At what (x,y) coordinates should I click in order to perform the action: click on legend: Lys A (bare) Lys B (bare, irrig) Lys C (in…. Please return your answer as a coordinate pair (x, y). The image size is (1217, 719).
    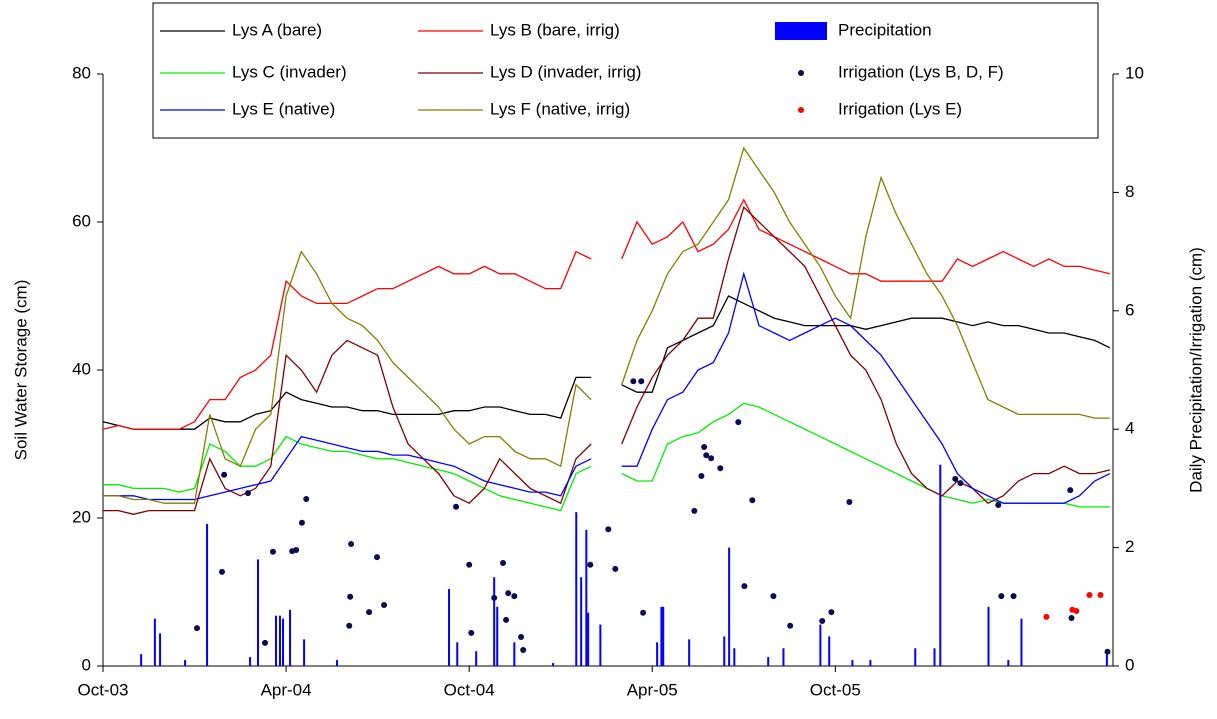
    Looking at the image, I should click on (625, 70).